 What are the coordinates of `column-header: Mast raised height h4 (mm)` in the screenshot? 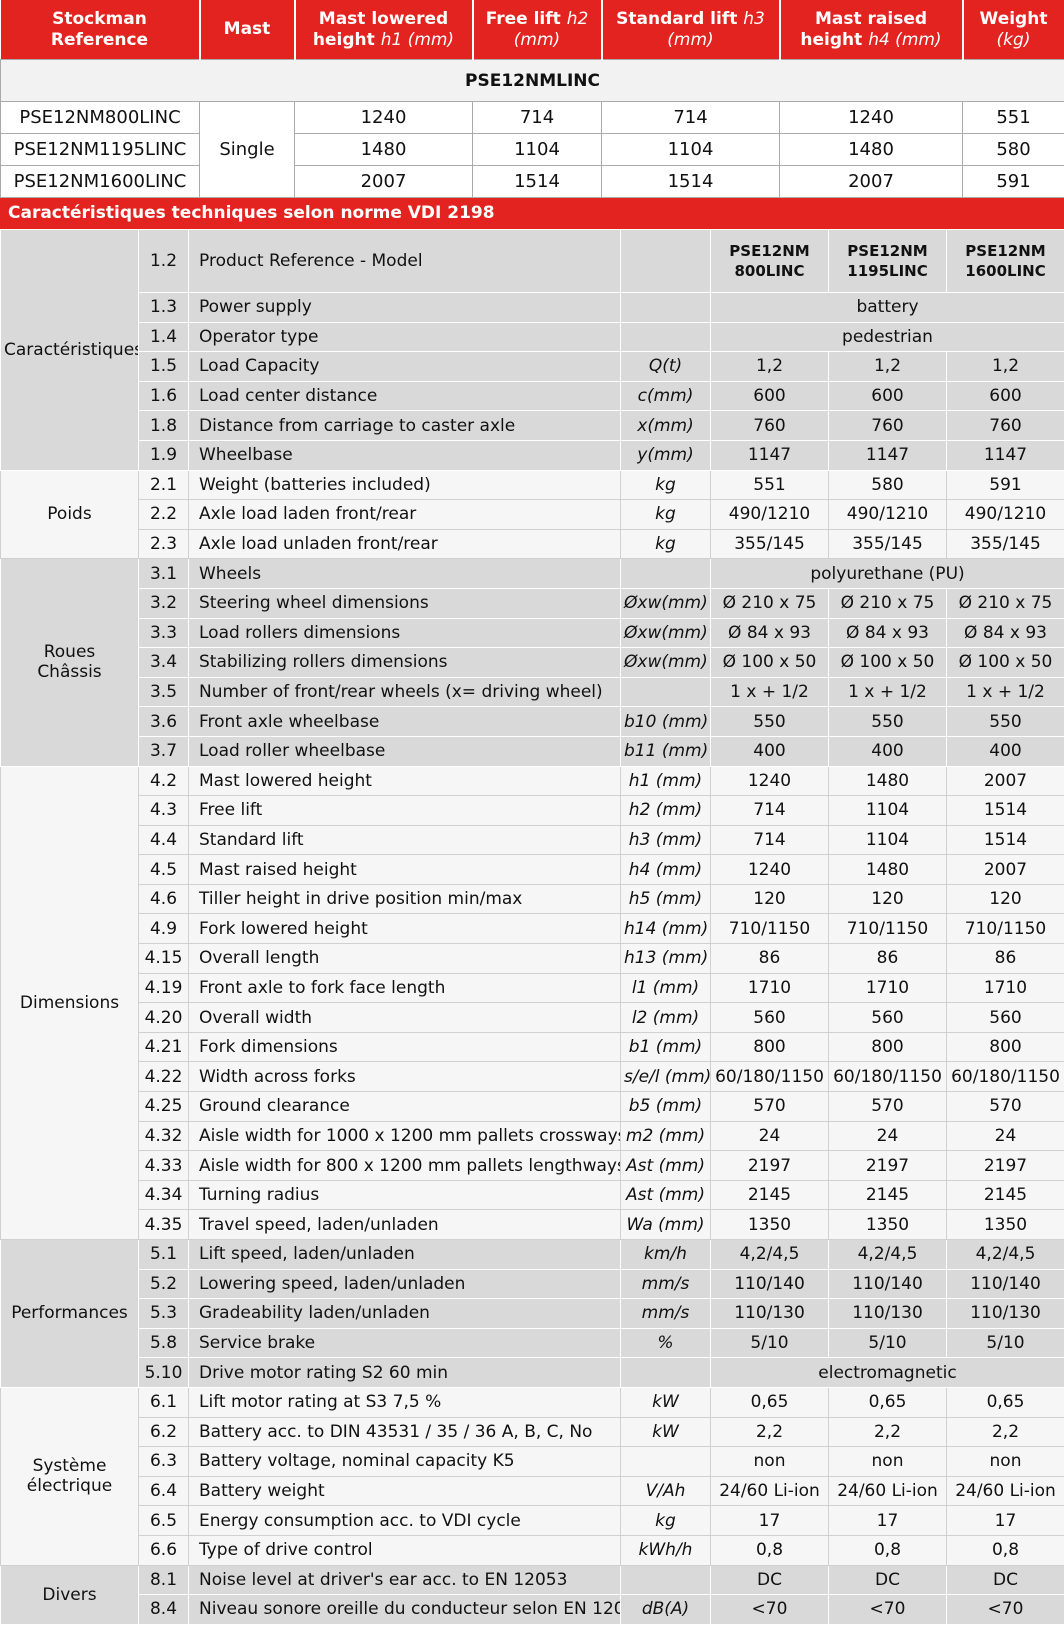 It's located at (871, 30).